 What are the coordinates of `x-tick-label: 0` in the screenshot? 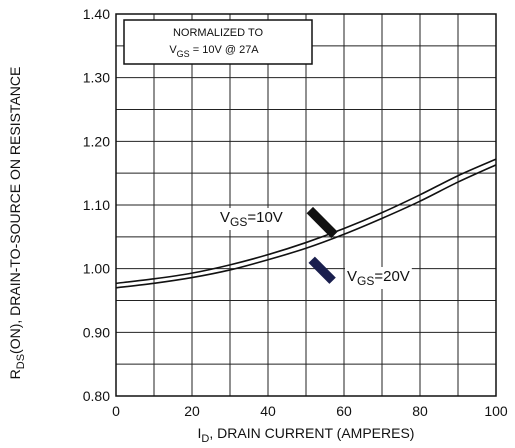 It's located at (116, 411).